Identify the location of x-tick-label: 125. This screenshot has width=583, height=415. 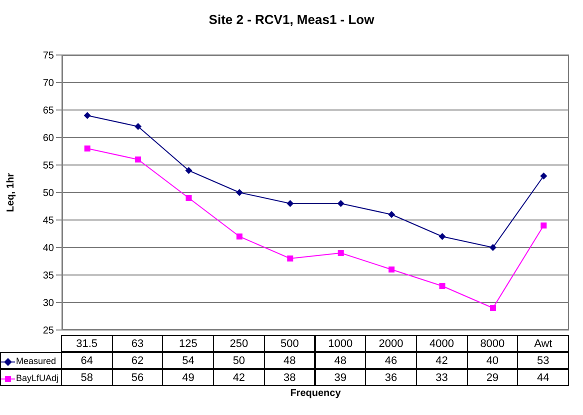
(188, 343).